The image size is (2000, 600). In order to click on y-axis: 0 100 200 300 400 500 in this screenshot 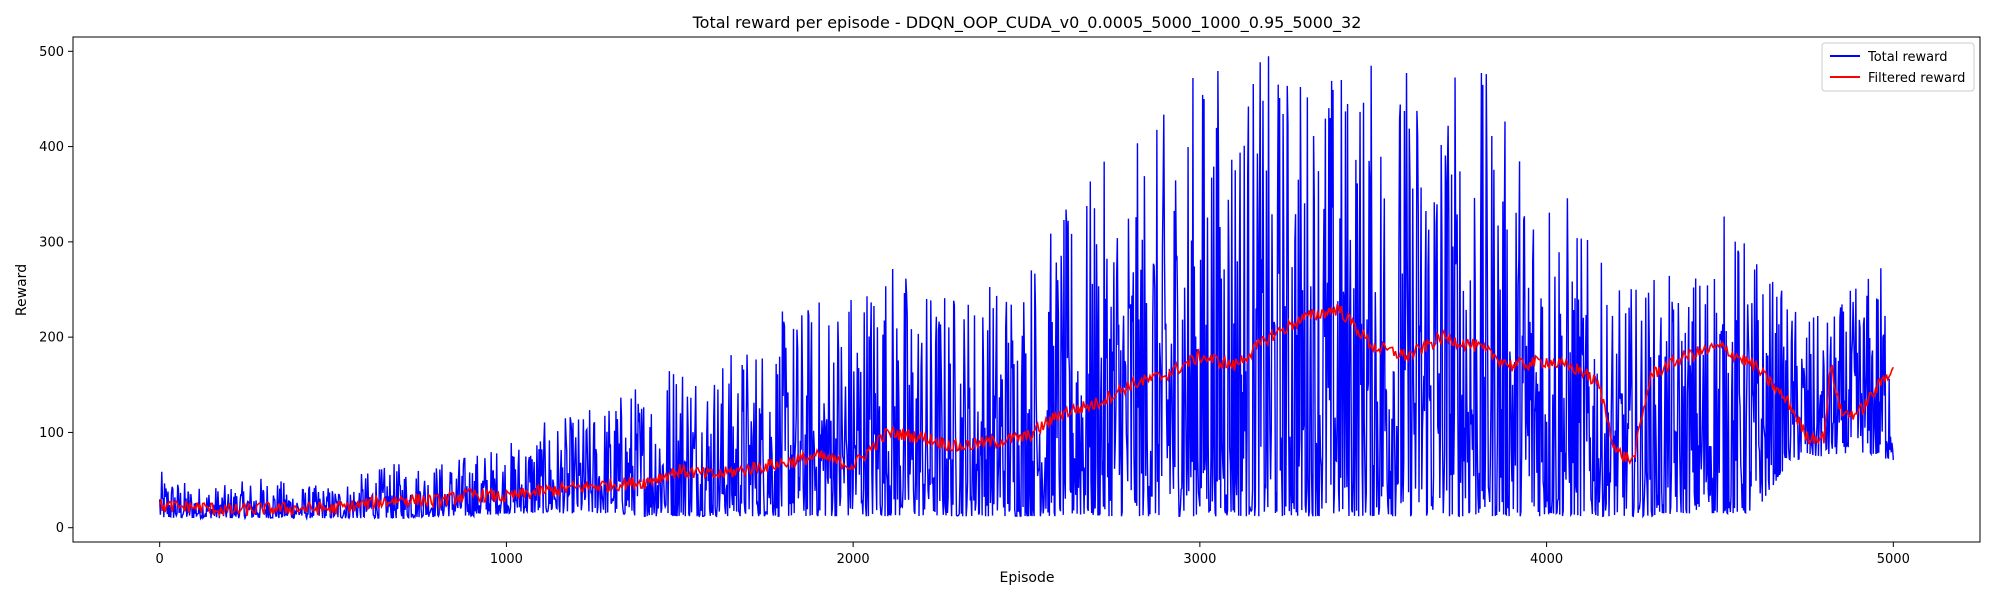, I will do `click(56, 290)`.